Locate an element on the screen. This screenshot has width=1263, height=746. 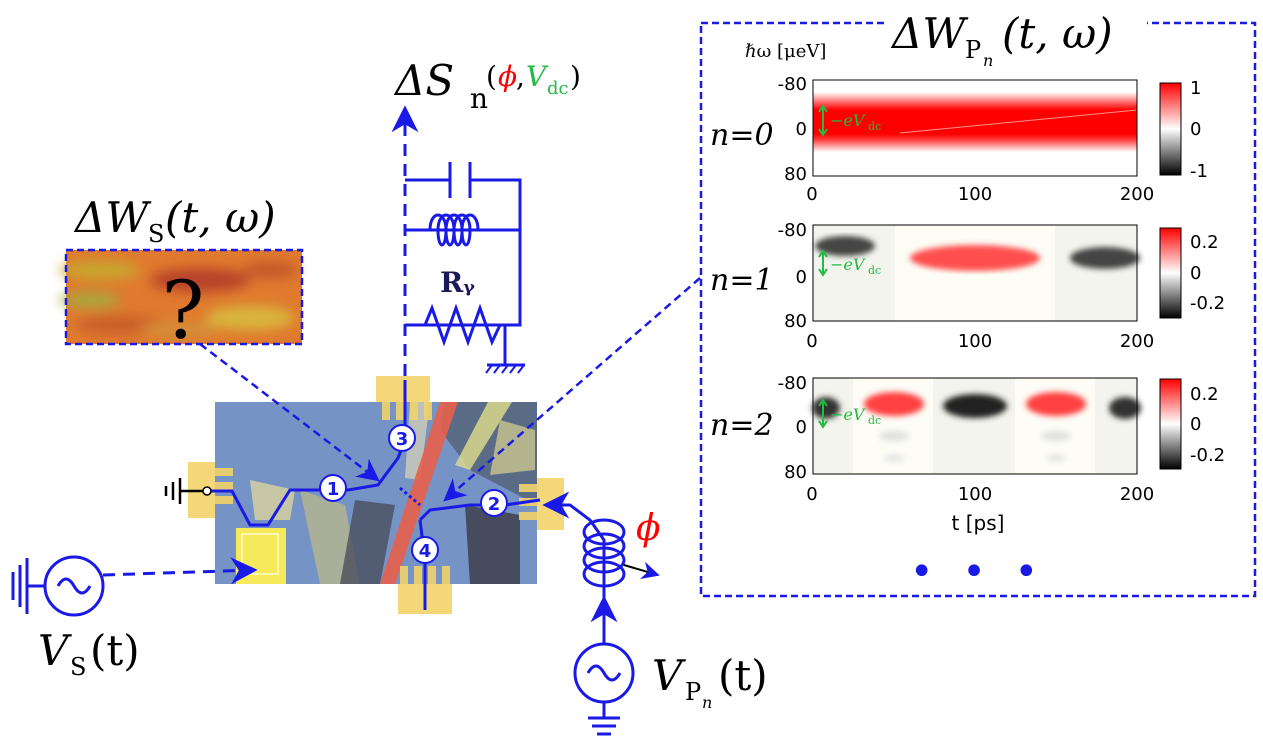
xtick-n0-200: 200 is located at coordinates (1137, 194).